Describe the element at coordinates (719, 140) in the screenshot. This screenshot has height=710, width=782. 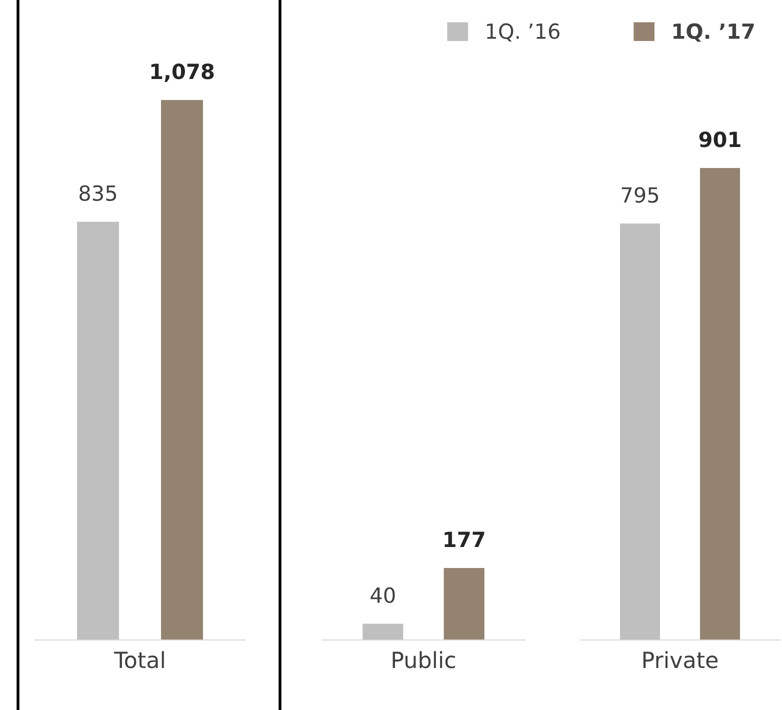
I see `data-label: 901` at that location.